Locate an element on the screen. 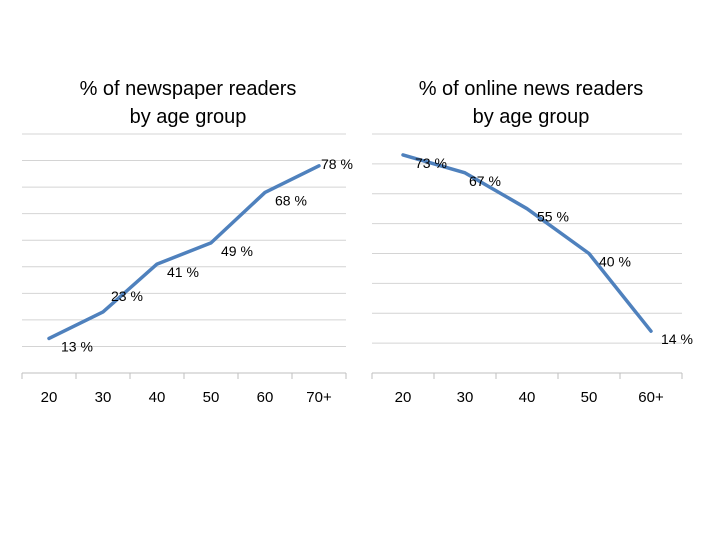 The width and height of the screenshot is (720, 540). chart-title-line-1: % of newspaper readers is located at coordinates (188, 89).